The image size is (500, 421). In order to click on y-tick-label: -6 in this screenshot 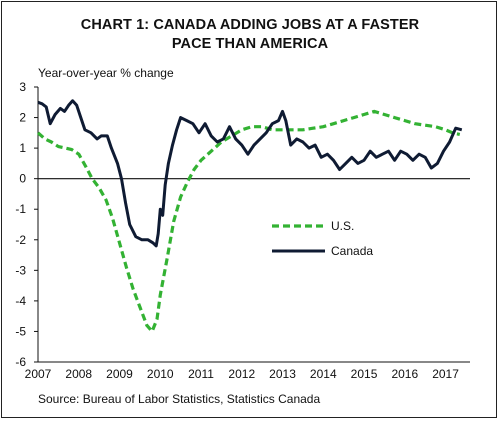, I will do `click(20, 362)`.